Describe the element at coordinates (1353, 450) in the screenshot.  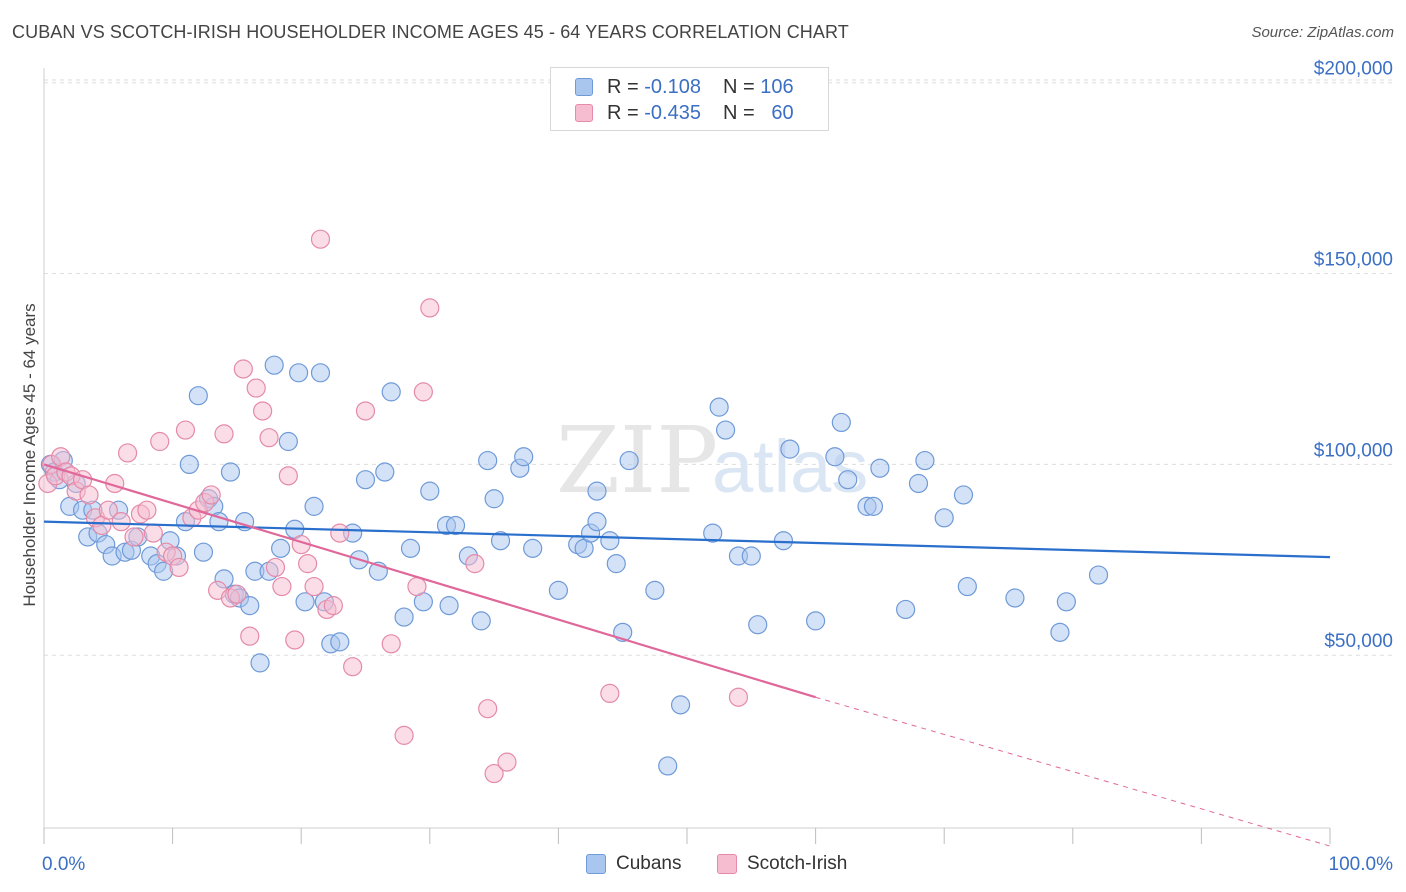
I see `y-tick-label: $100,000` at that location.